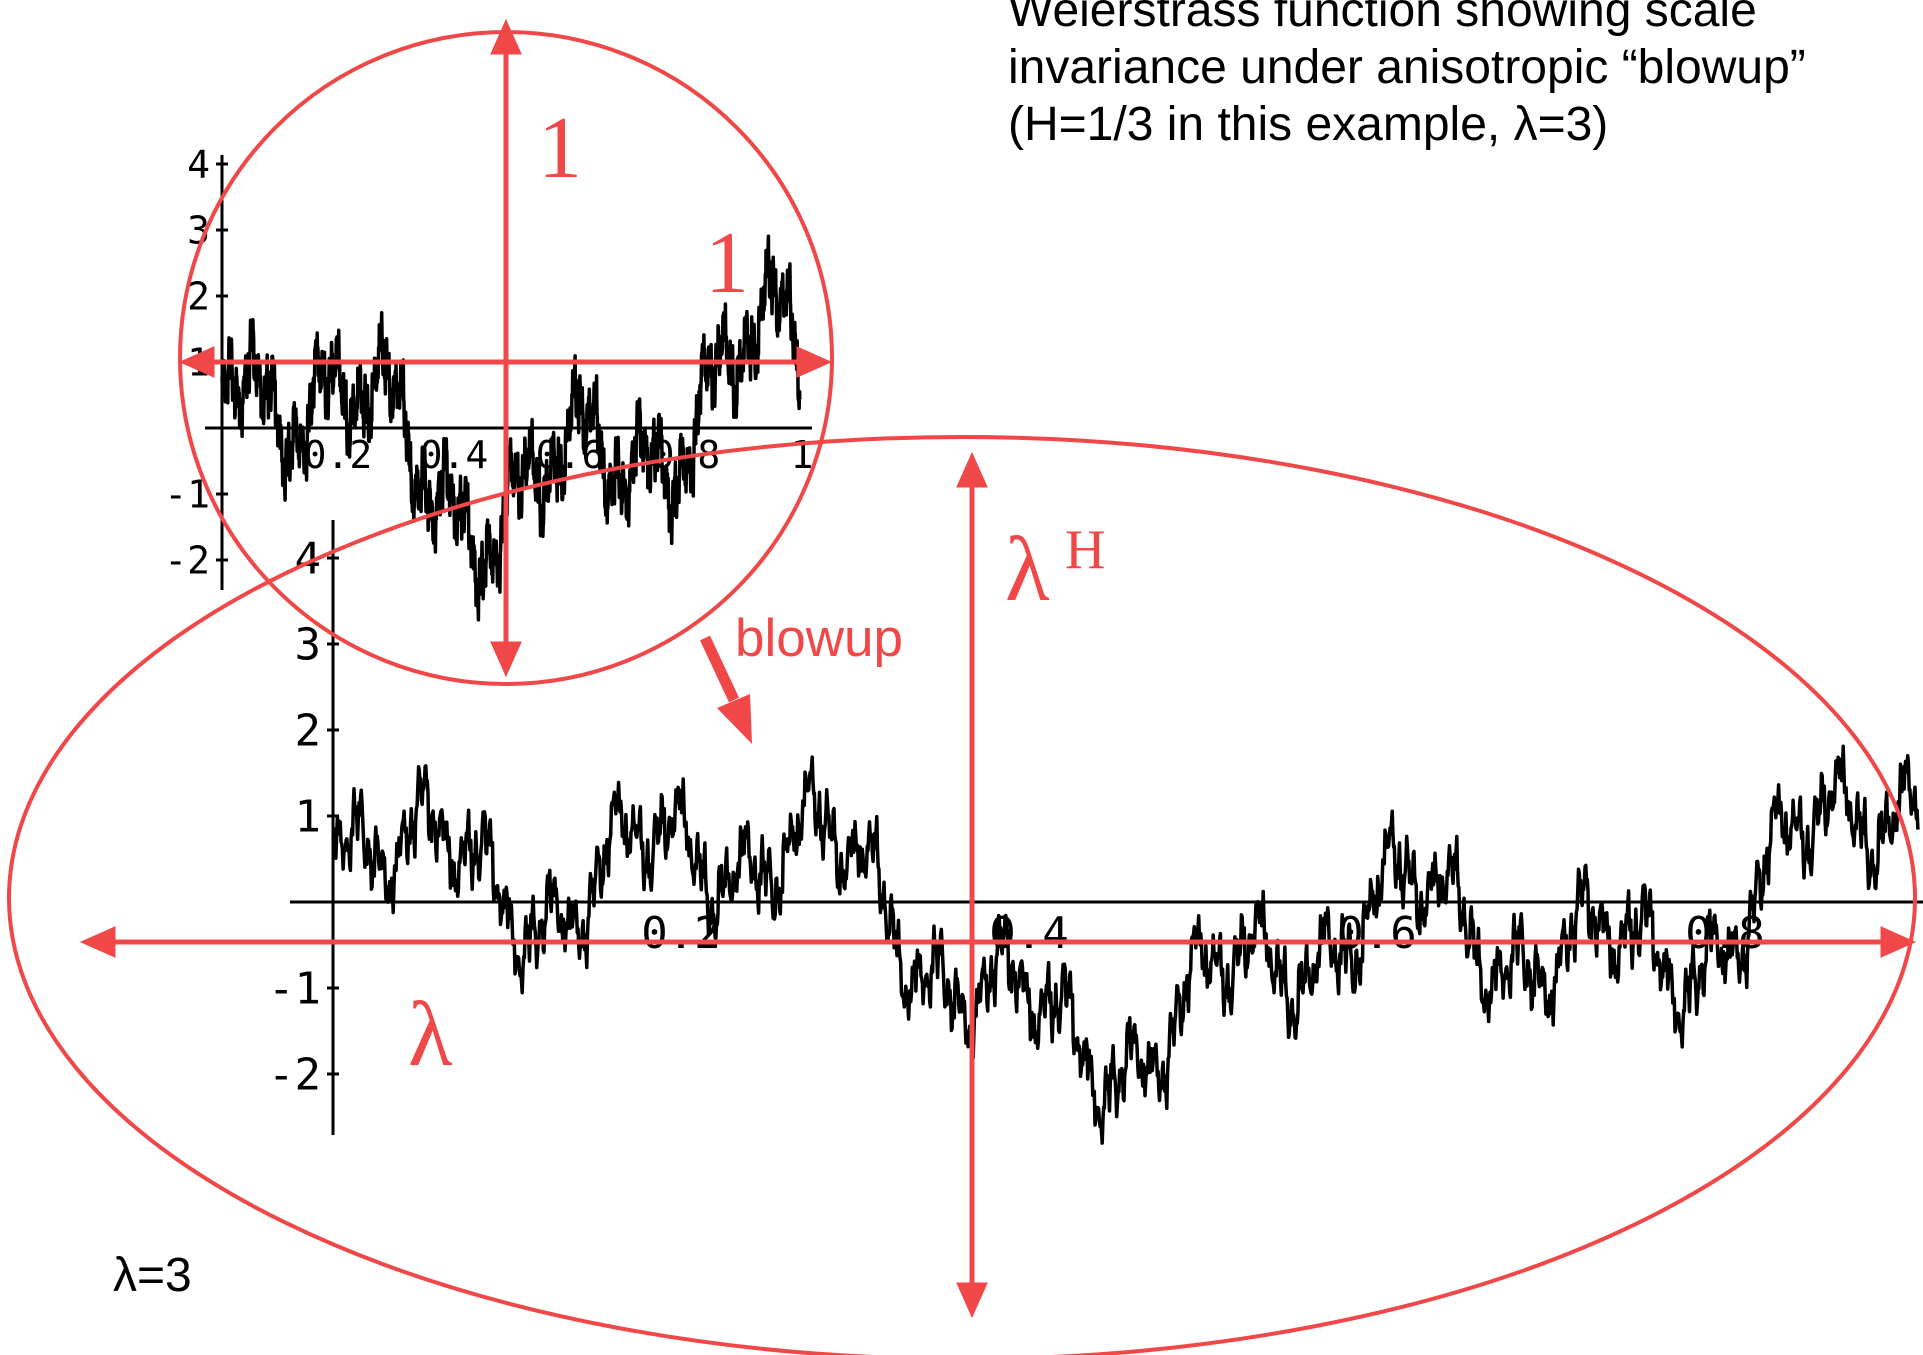 The width and height of the screenshot is (1923, 1355). Describe the element at coordinates (1724, 933) in the screenshot. I see `large-x-tick-label: 0.8` at that location.